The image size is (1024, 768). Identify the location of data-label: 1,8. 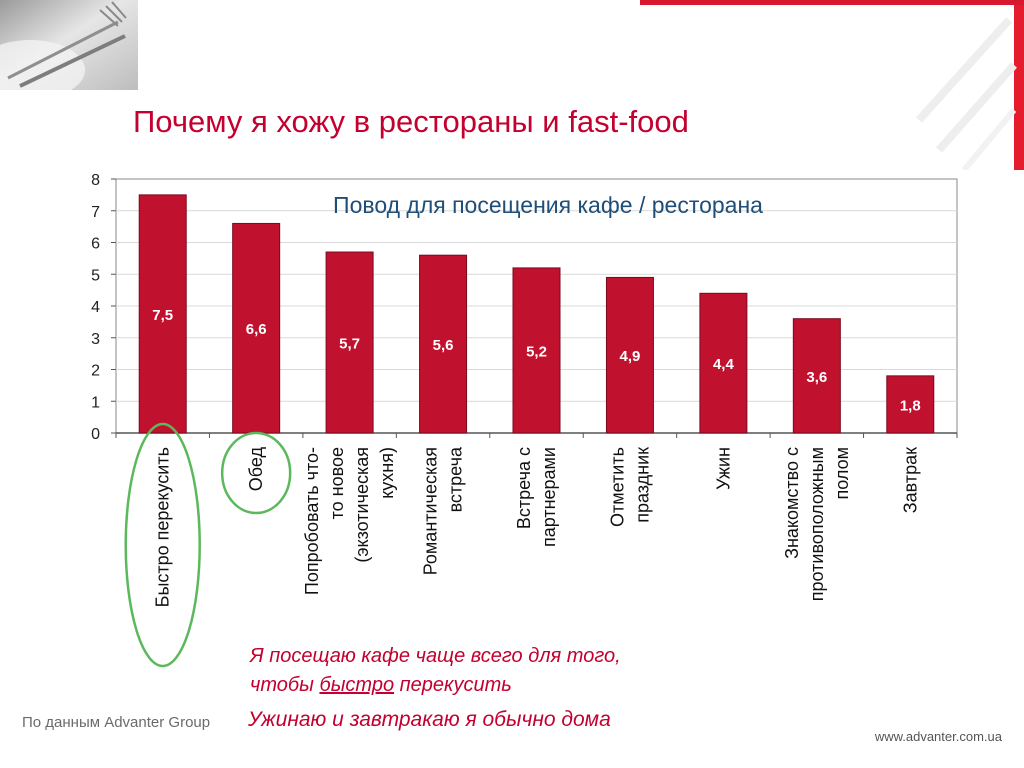
(910, 405).